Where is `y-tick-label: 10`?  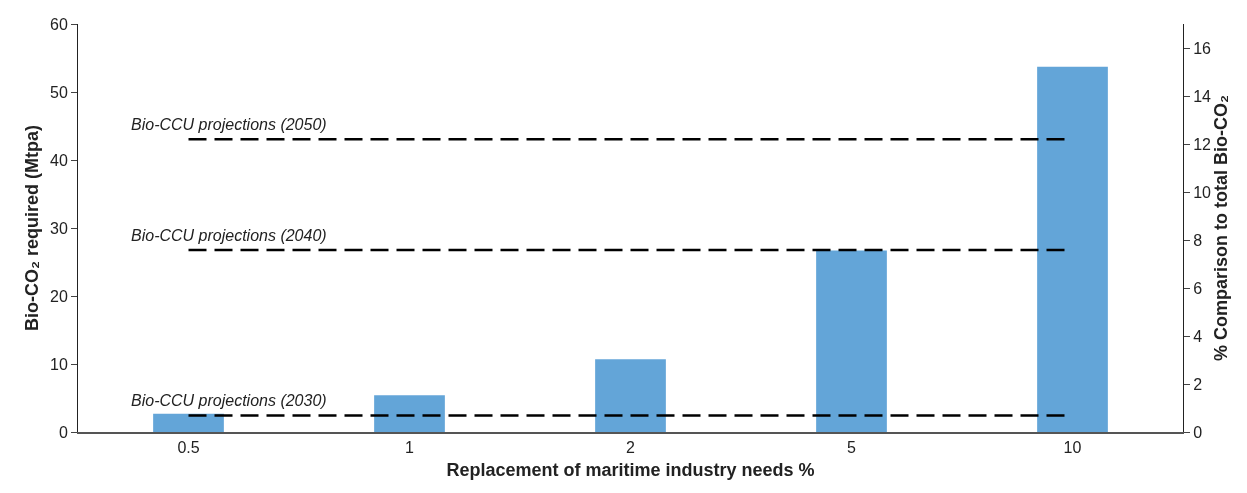
y-tick-label: 10 is located at coordinates (59, 364).